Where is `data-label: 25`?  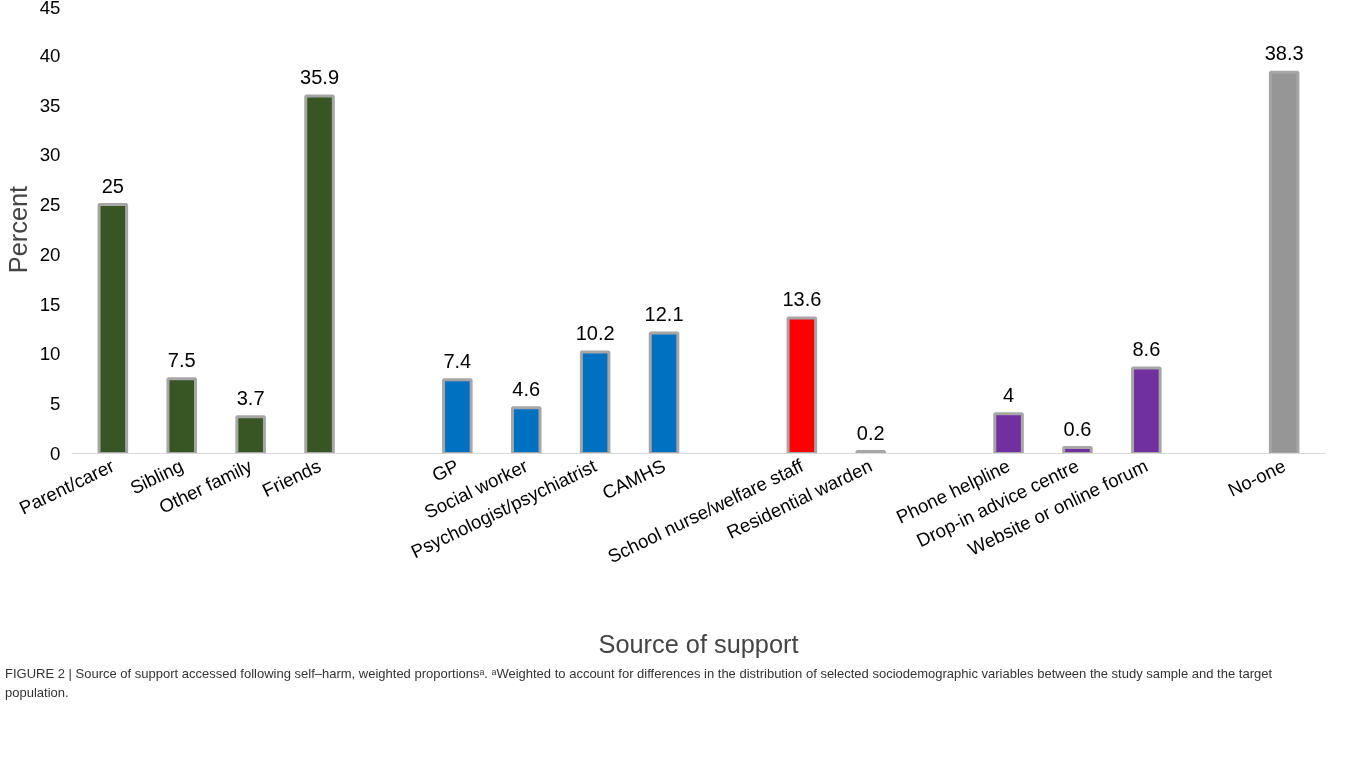
data-label: 25 is located at coordinates (112, 185).